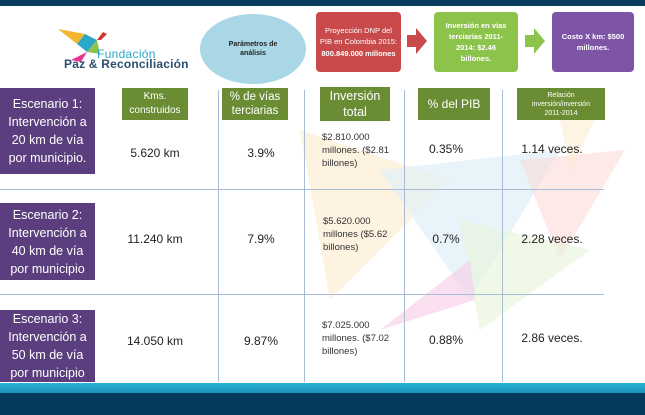 The image size is (645, 415). I want to click on header-pct-pib-label: % del PIB, so click(454, 104).